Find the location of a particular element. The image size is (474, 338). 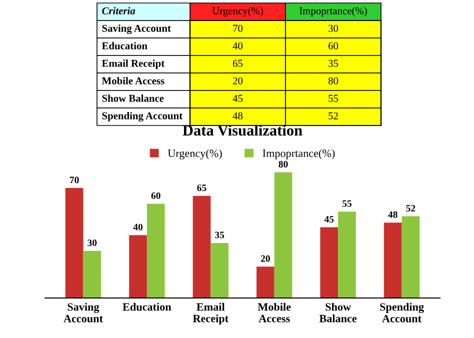

y-tick-label: Show Balance is located at coordinates (133, 98).